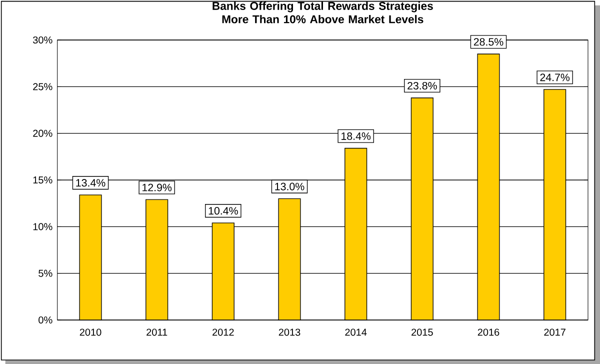 The width and height of the screenshot is (600, 364). What do you see at coordinates (555, 332) in the screenshot?
I see `x-tick-label: 2017` at bounding box center [555, 332].